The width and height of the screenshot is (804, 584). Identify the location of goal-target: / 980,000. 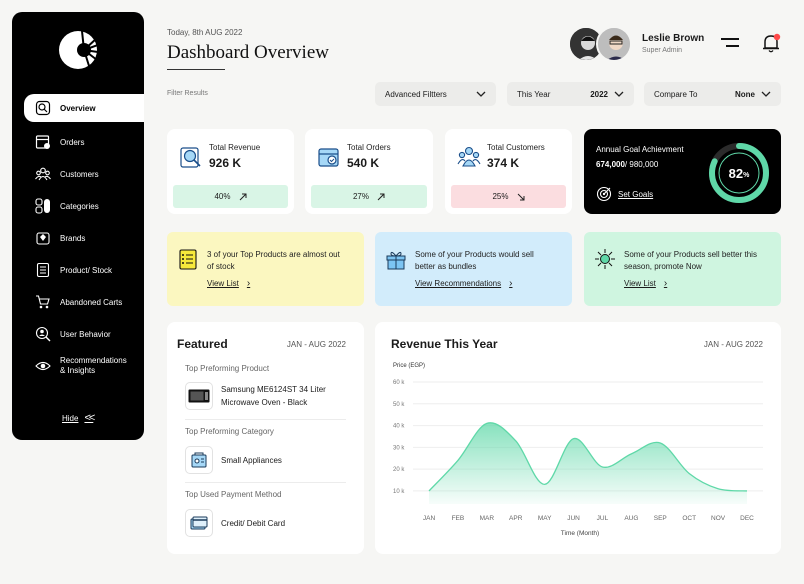
(641, 164).